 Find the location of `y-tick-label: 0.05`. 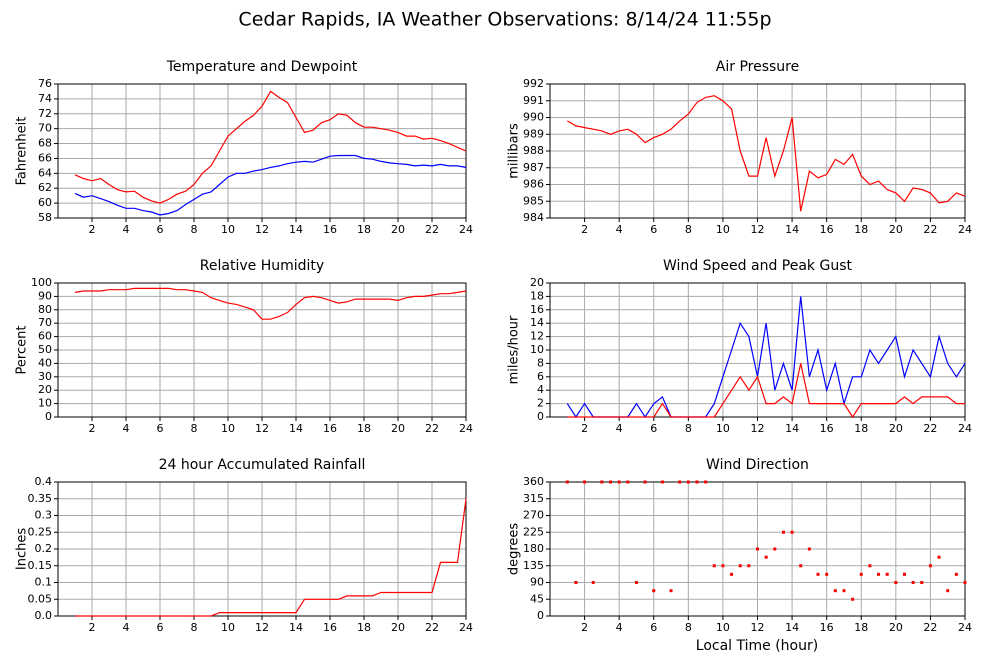

y-tick-label: 0.05 is located at coordinates (40, 598).